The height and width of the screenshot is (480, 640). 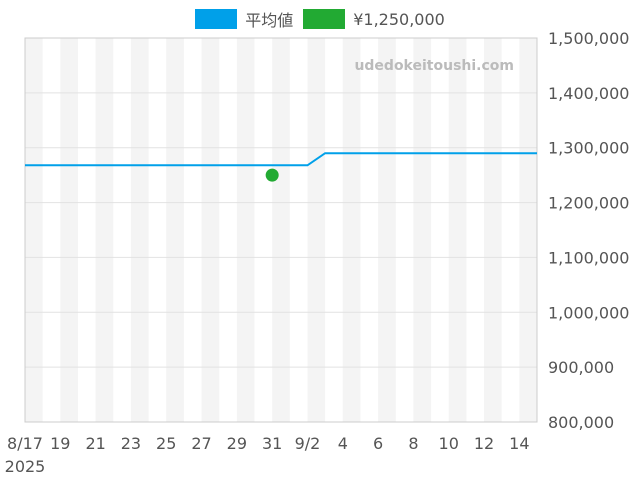 I want to click on x-tick-label: 6, so click(x=378, y=443).